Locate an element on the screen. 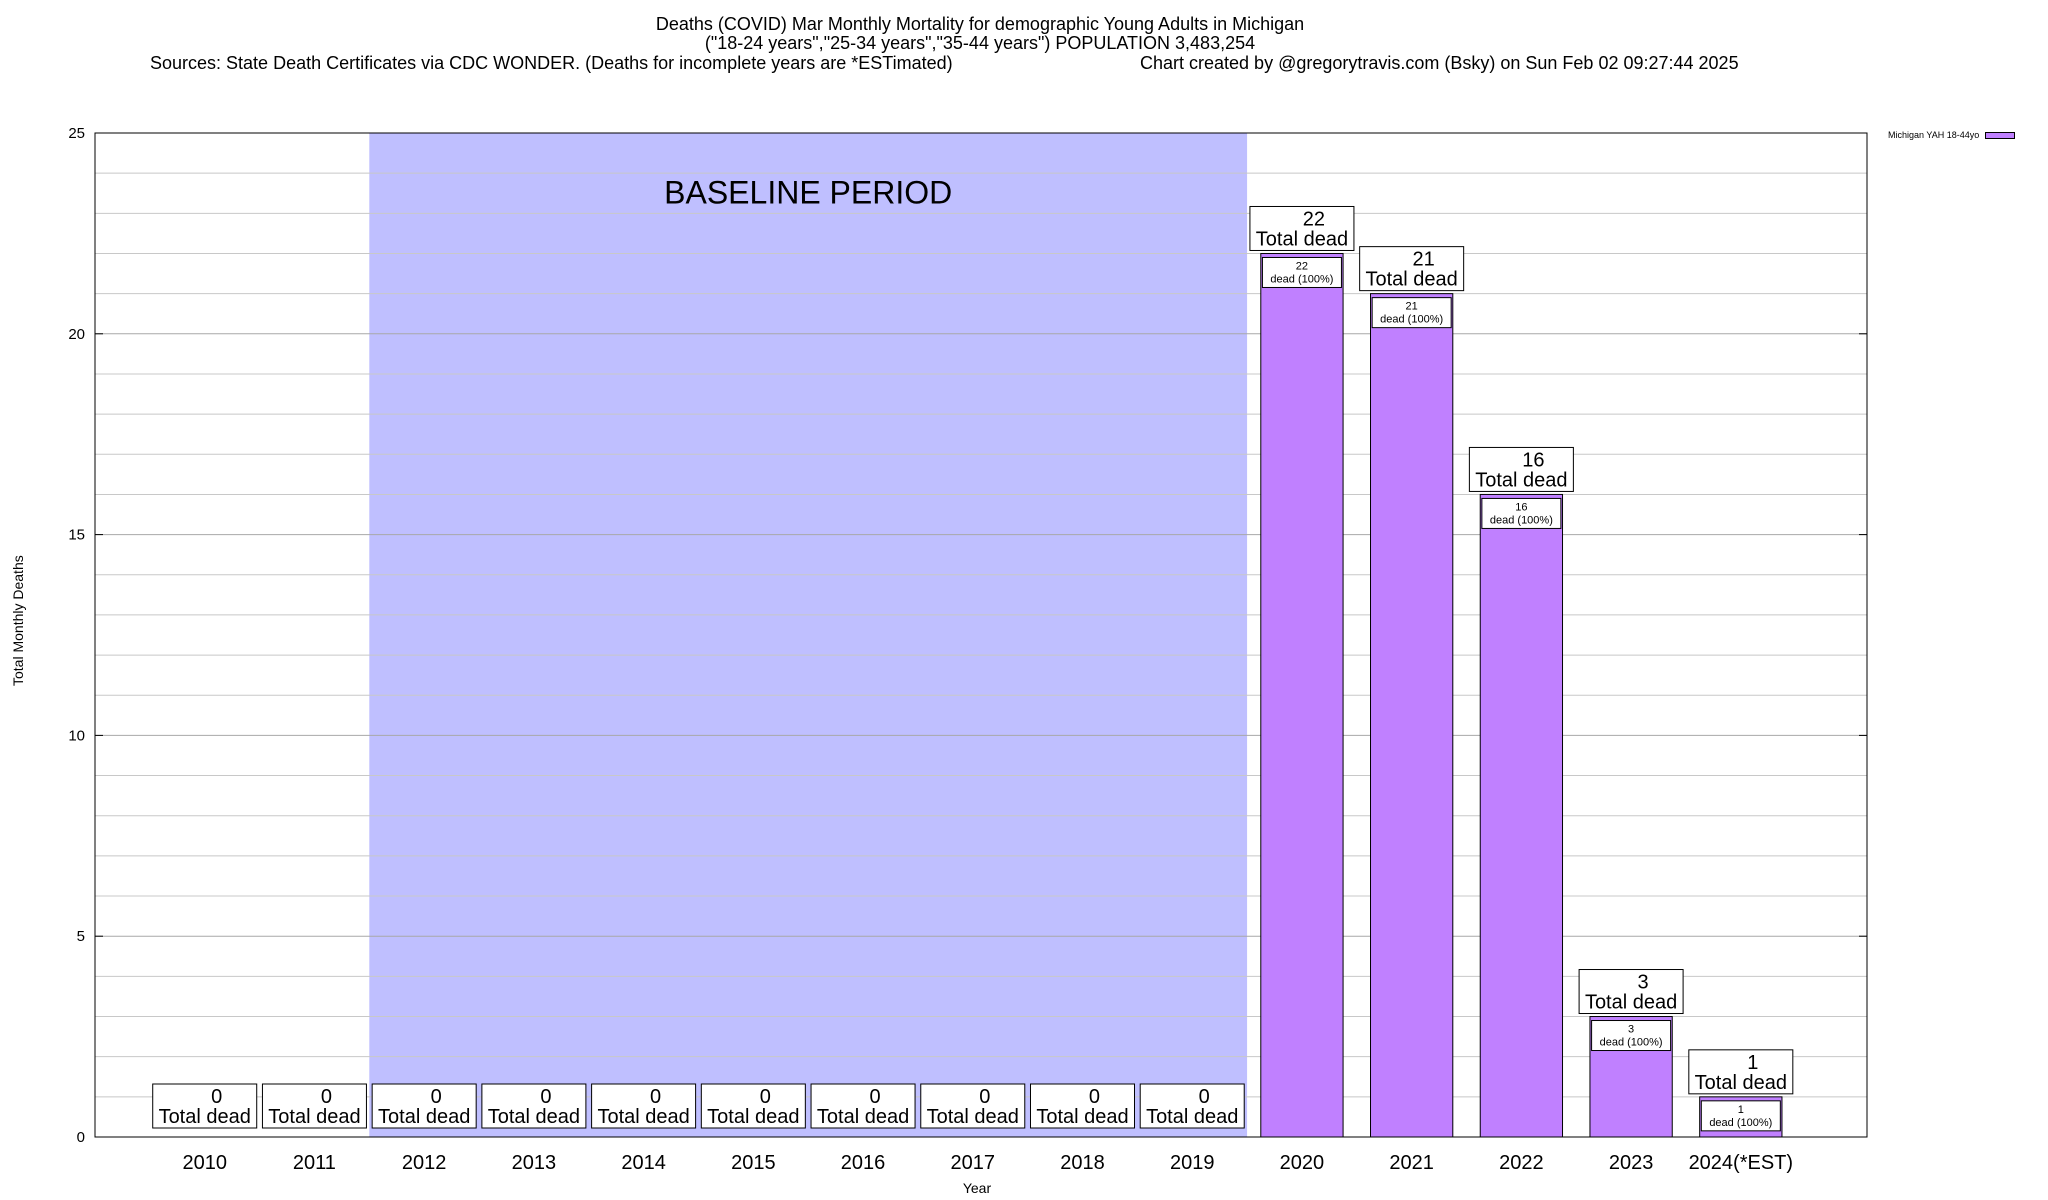 This screenshot has width=2048, height=1200. y-tick-label: 0 is located at coordinates (81, 1137).